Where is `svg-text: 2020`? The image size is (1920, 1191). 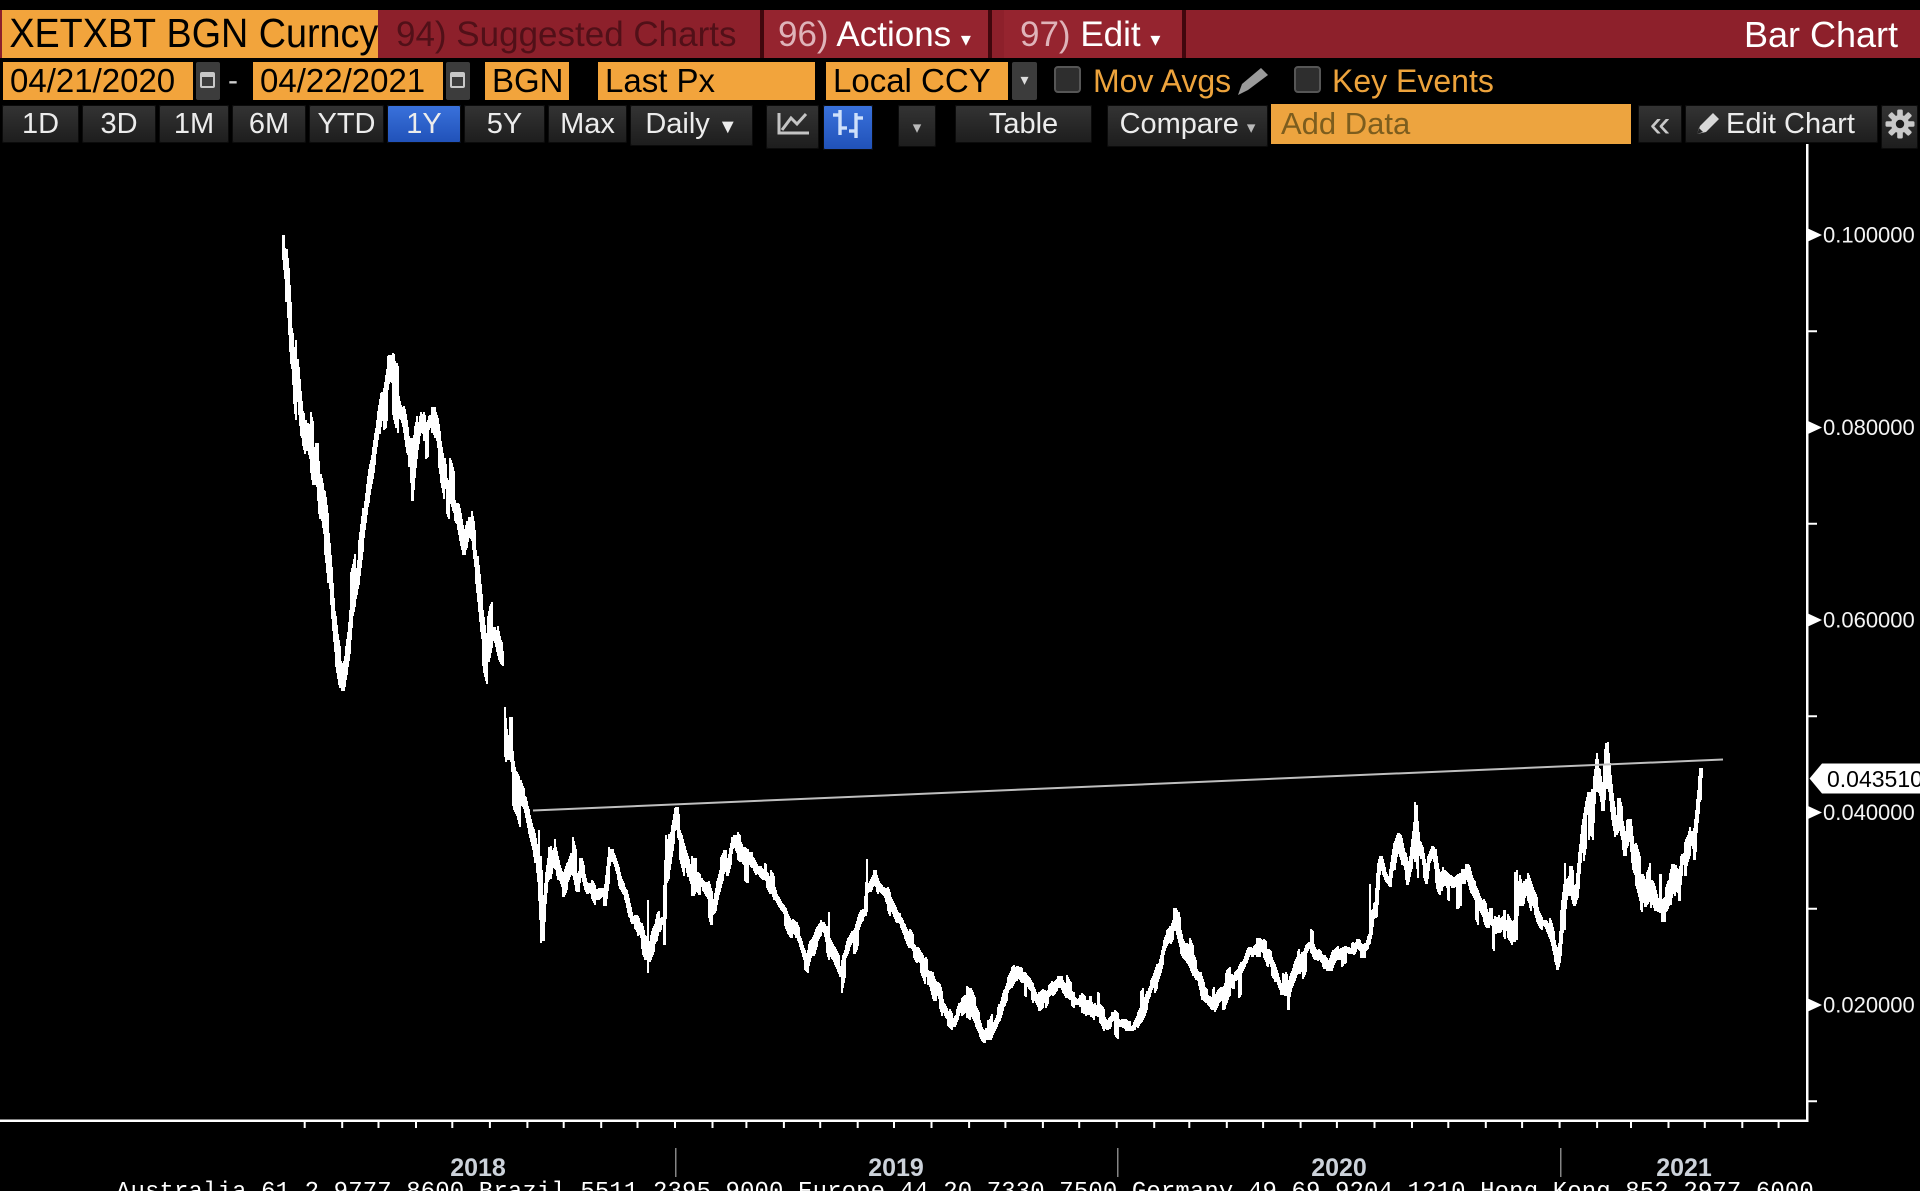 svg-text: 2020 is located at coordinates (1339, 1168).